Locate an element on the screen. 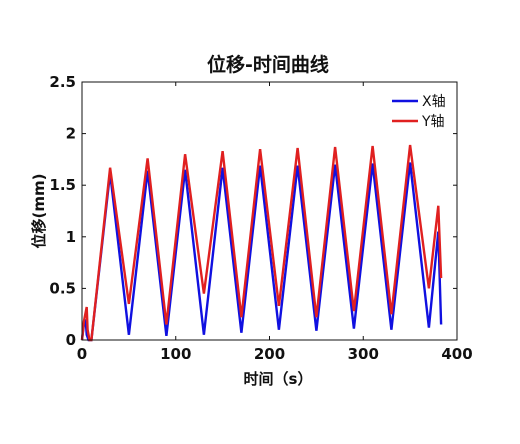 This screenshot has height=444, width=520. legend-label-x: X轴 is located at coordinates (434, 102).